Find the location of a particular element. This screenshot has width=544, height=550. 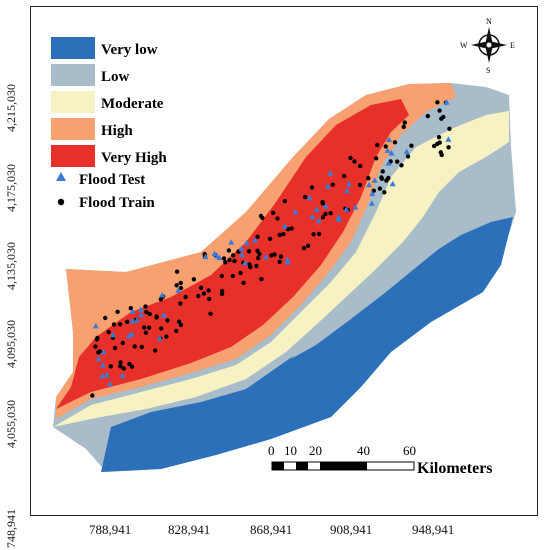

legend-swatch-moderate is located at coordinates (73, 102).